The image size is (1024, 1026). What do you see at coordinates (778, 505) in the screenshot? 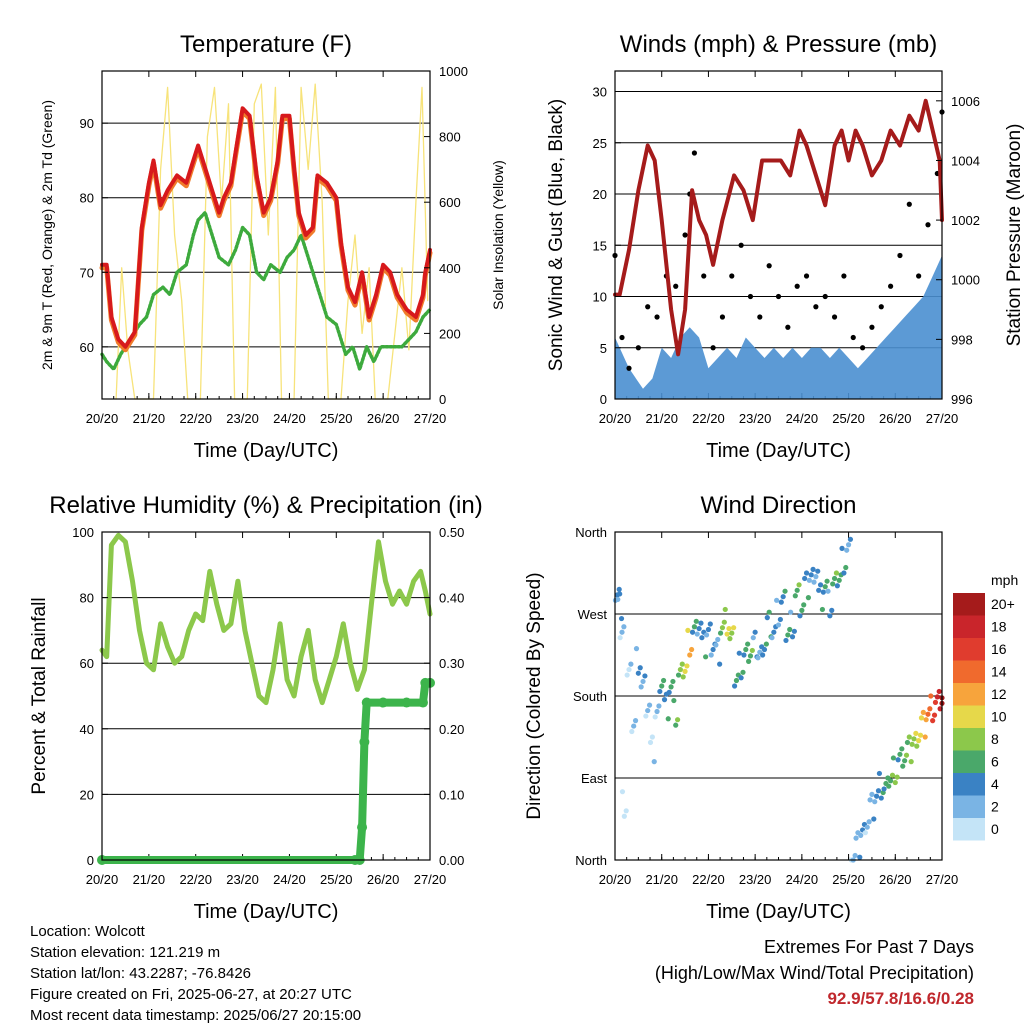
I see `chart-title: Wind Direction` at bounding box center [778, 505].